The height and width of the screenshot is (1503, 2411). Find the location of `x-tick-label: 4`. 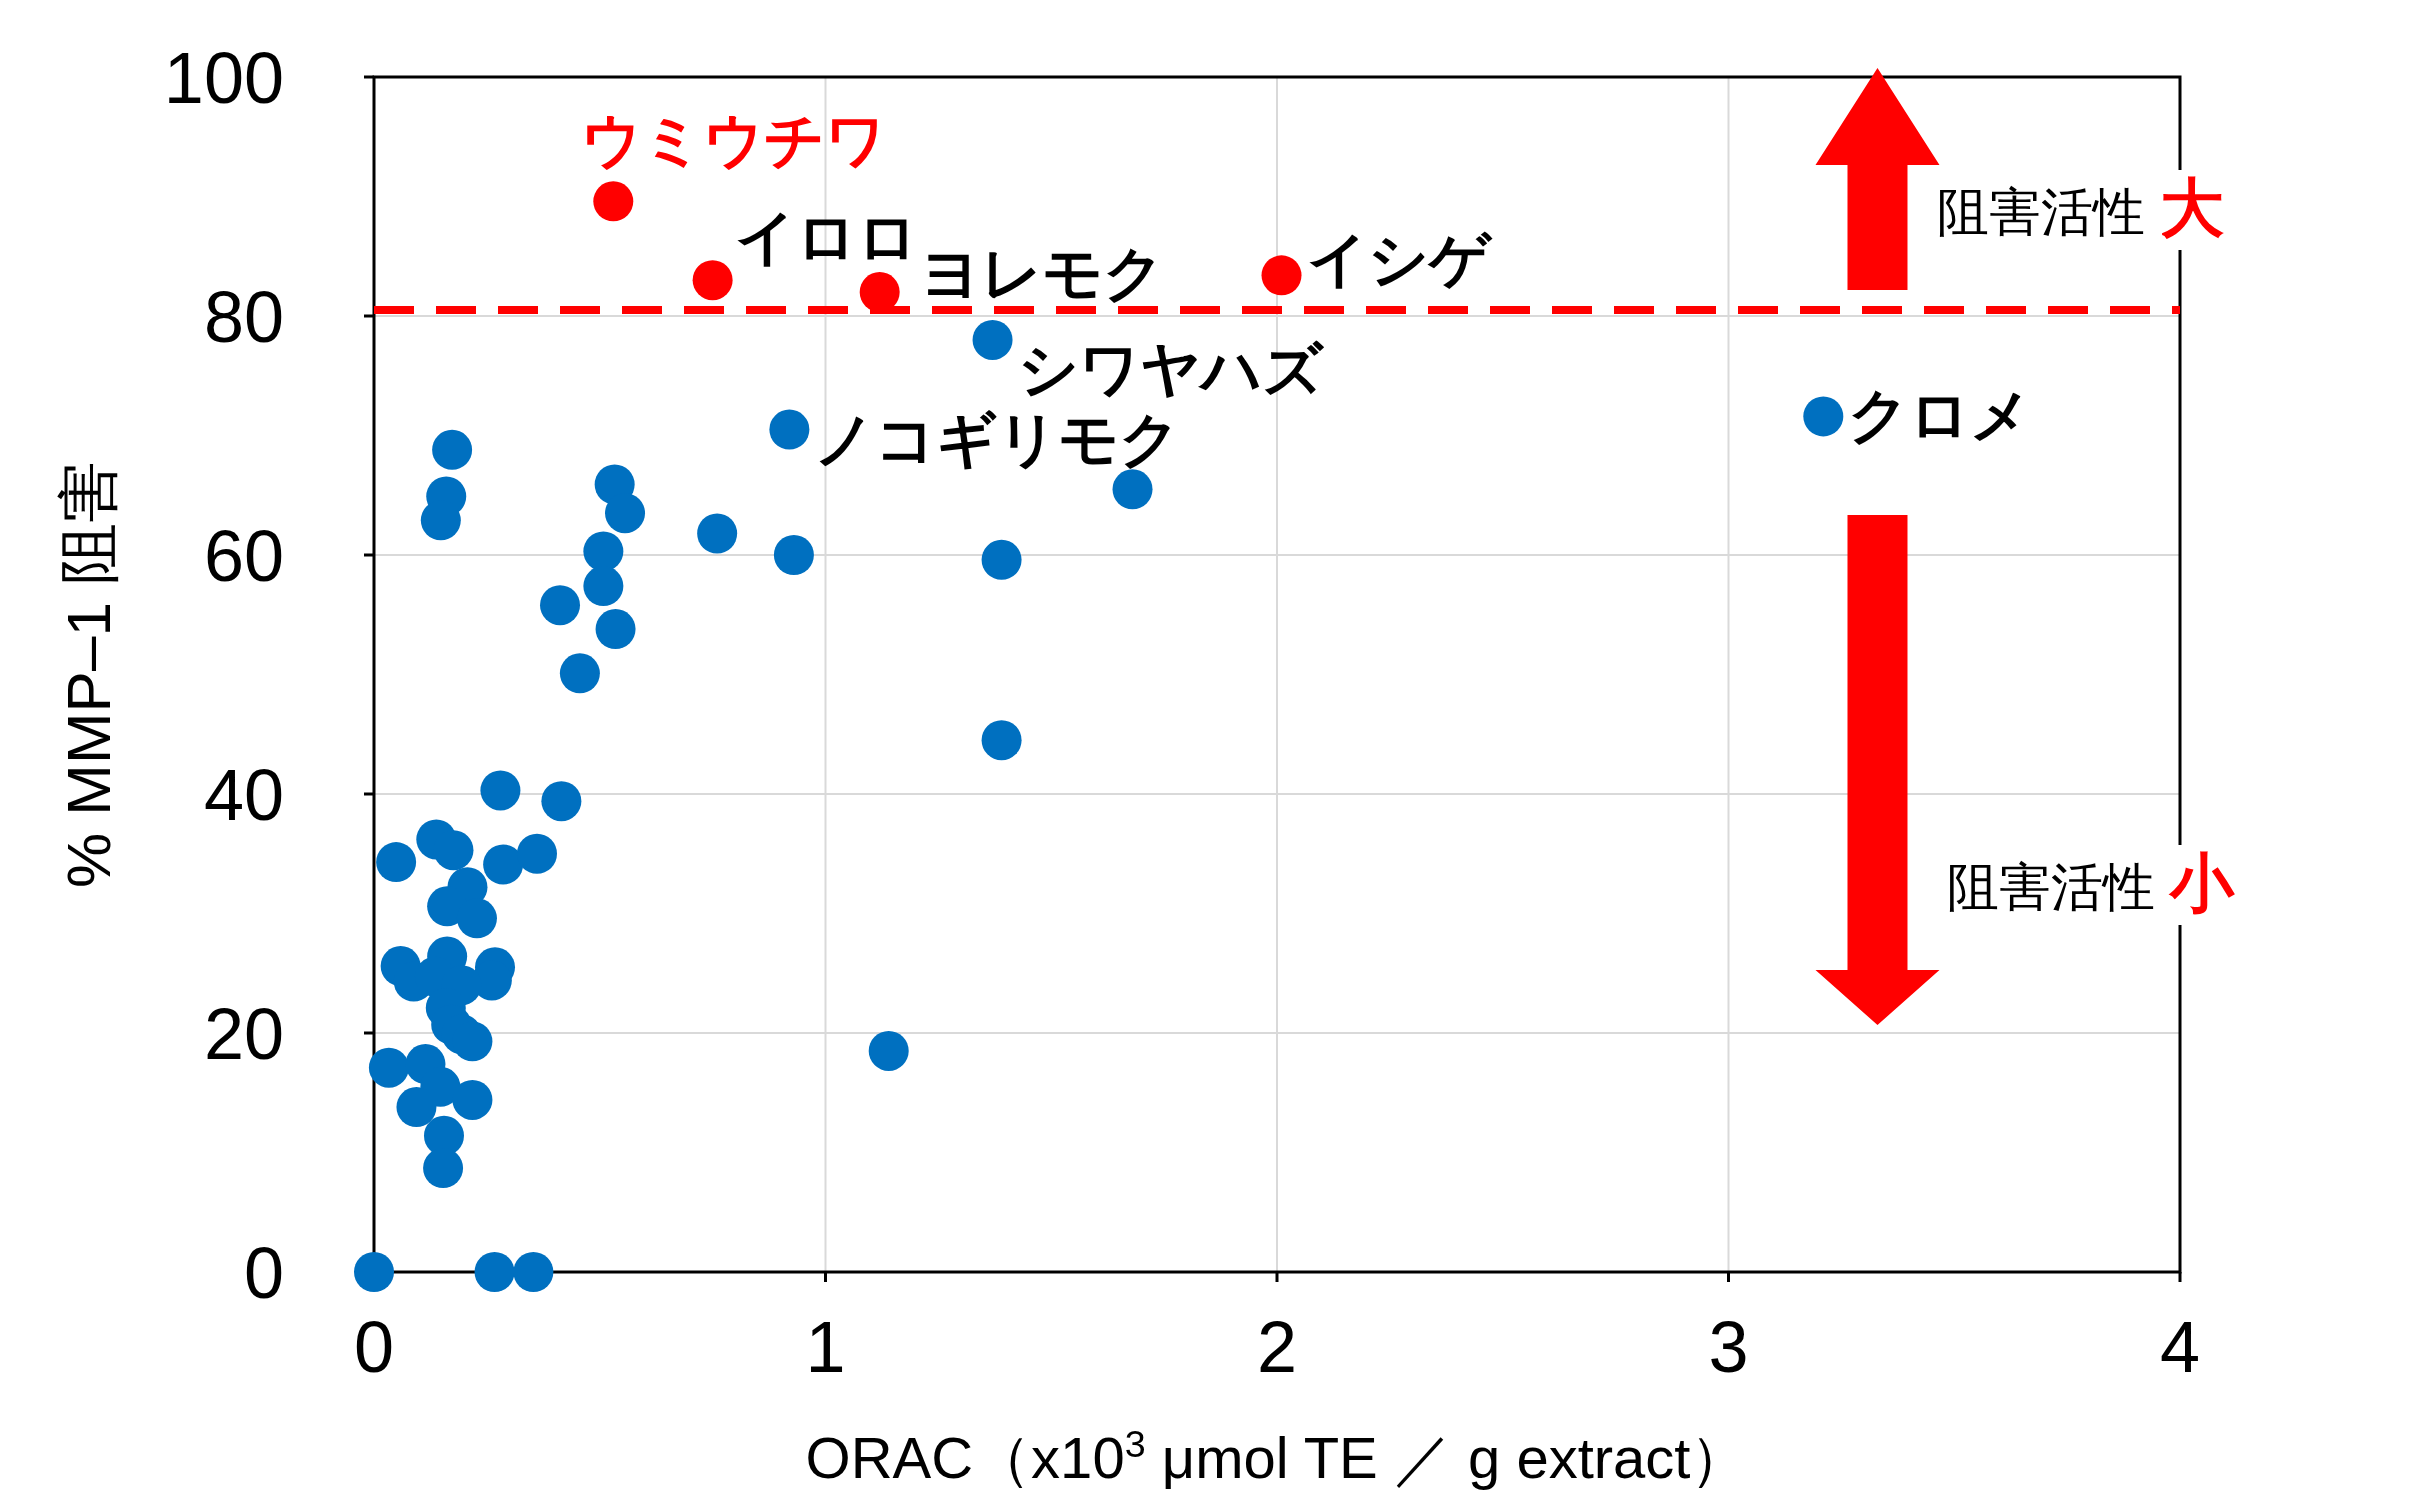

x-tick-label: 4 is located at coordinates (2180, 1347).